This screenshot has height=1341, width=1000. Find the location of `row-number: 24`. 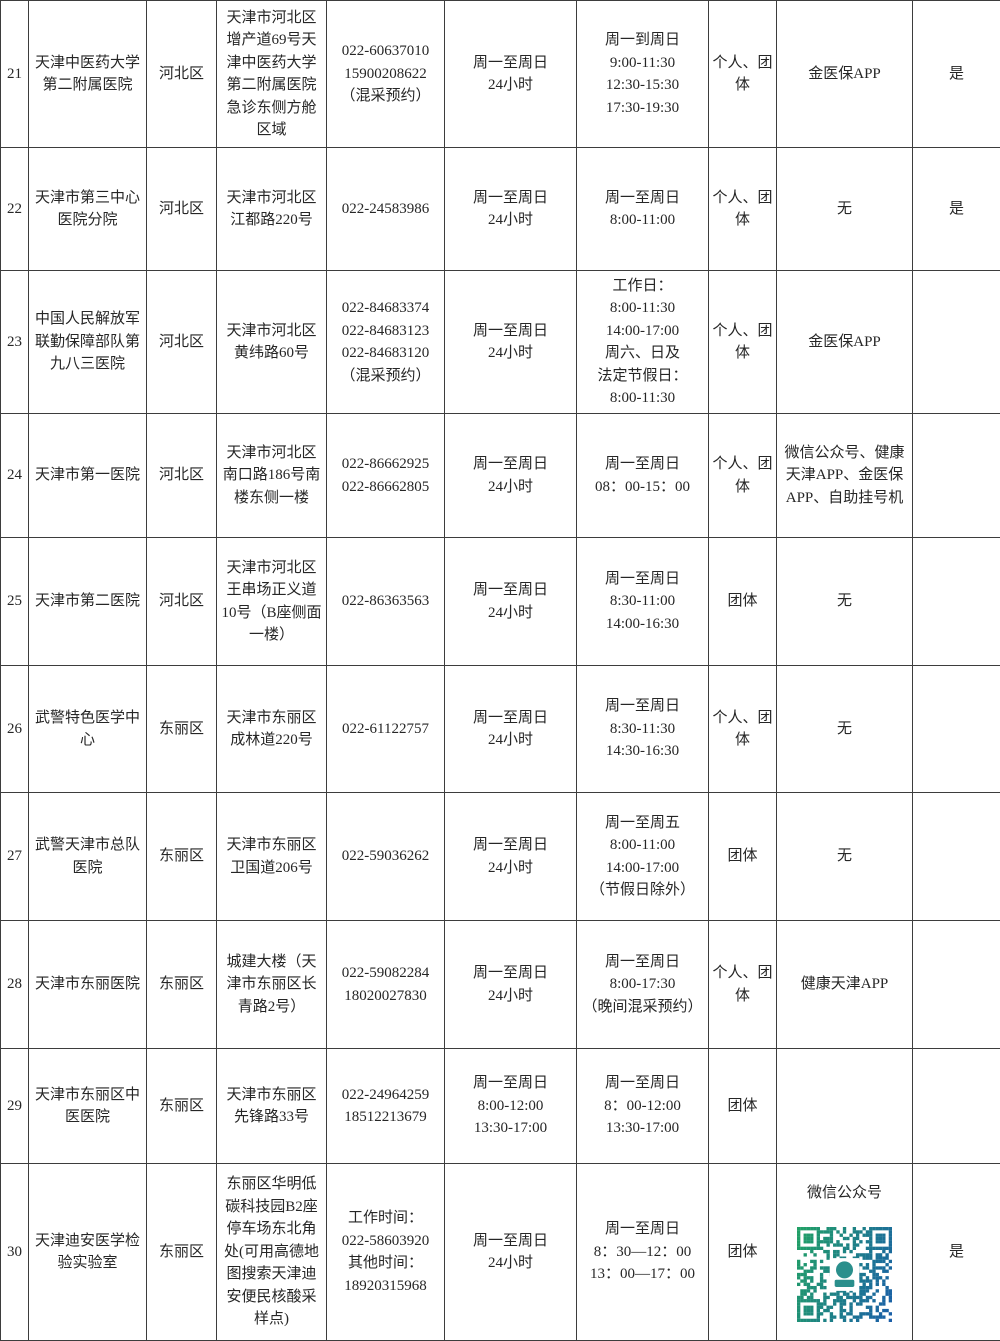

row-number: 24 is located at coordinates (15, 476).